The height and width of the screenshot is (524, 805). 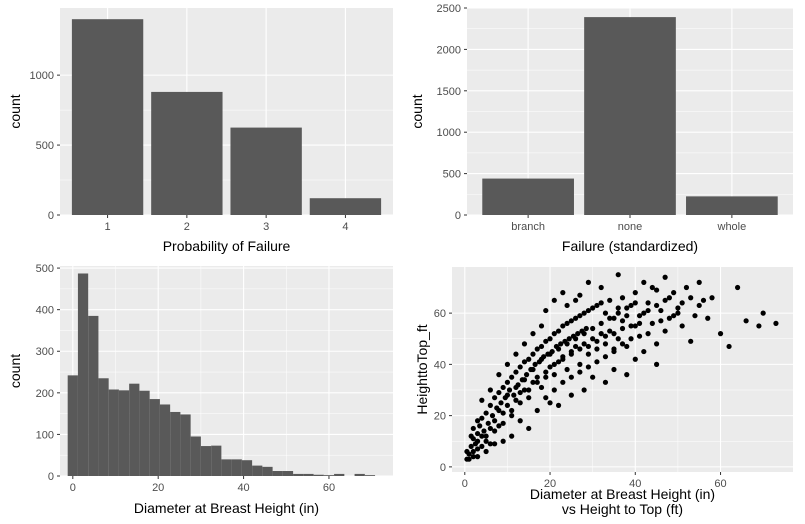 What do you see at coordinates (345, 227) in the screenshot?
I see `x-tick-label: 4` at bounding box center [345, 227].